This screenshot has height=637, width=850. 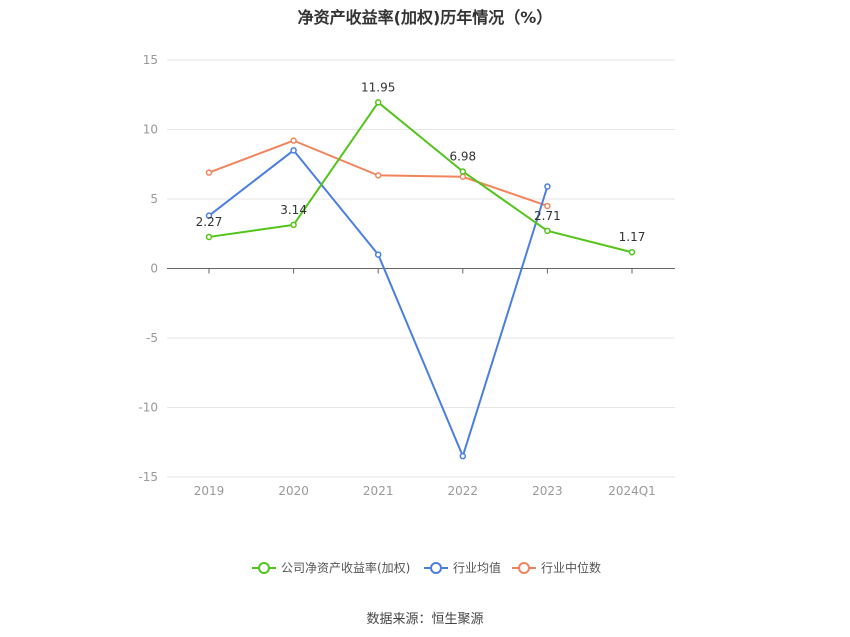 I want to click on data-label: 6.98, so click(x=462, y=156).